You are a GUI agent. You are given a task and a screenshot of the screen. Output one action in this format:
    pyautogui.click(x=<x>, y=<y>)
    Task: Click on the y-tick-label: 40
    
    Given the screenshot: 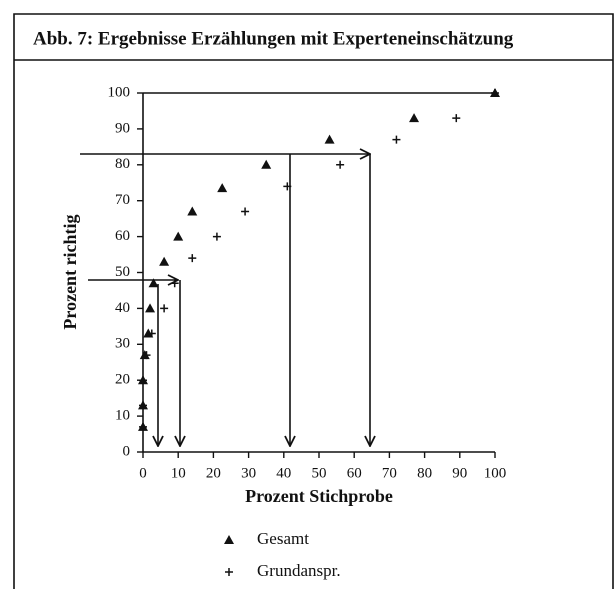 What is the action you would take?
    pyautogui.click(x=122, y=308)
    